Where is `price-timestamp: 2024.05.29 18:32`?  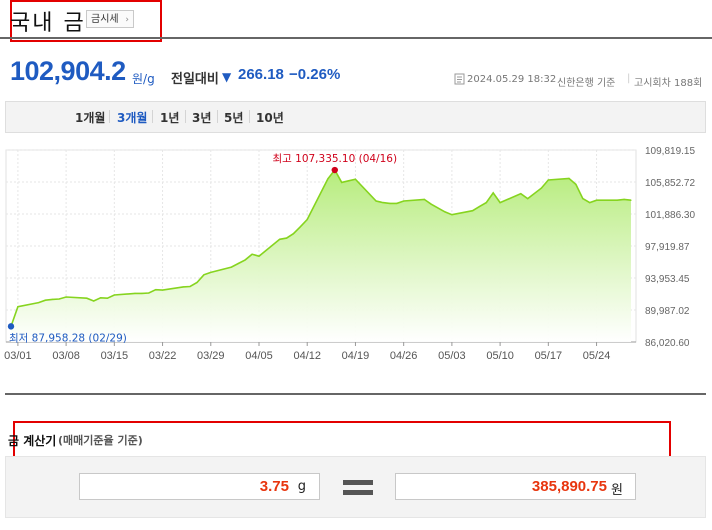
price-timestamp: 2024.05.29 18:32 is located at coordinates (512, 79).